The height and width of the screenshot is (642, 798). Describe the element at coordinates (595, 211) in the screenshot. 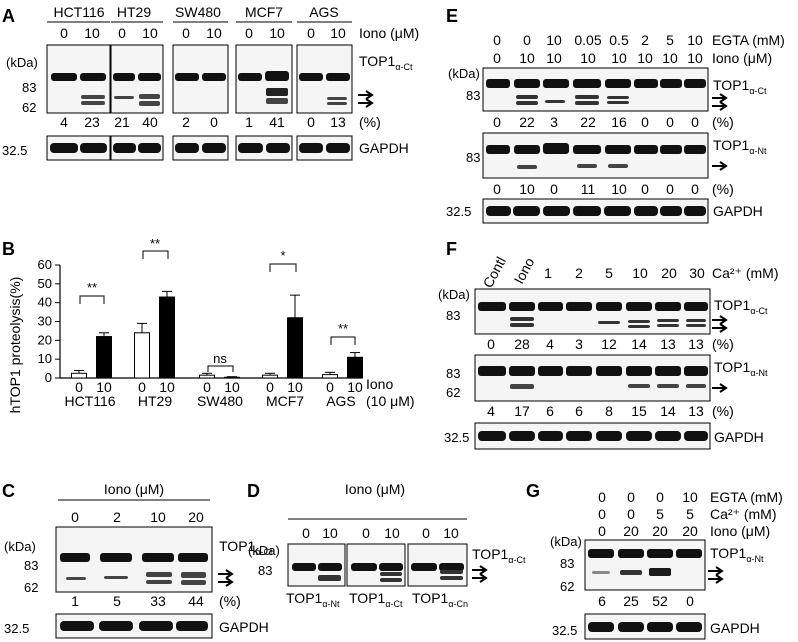

I see `panel-e-gapdh-blot` at that location.